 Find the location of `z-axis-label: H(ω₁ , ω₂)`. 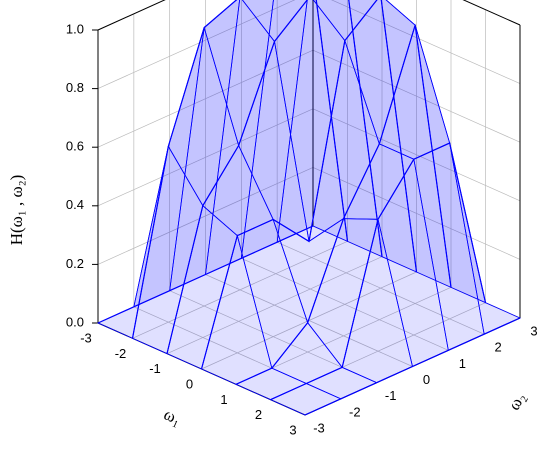

z-axis-label: H(ω₁ , ω₂) is located at coordinates (16, 210).